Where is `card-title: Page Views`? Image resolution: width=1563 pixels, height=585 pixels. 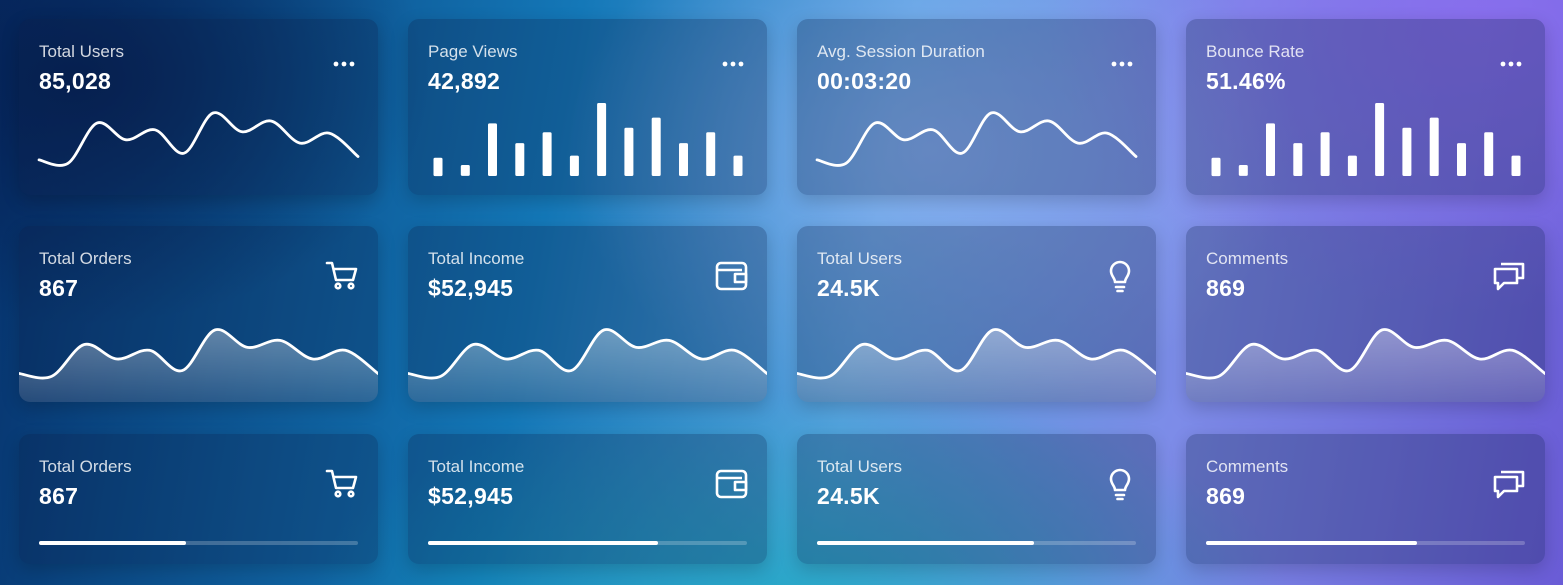 card-title: Page Views is located at coordinates (473, 51).